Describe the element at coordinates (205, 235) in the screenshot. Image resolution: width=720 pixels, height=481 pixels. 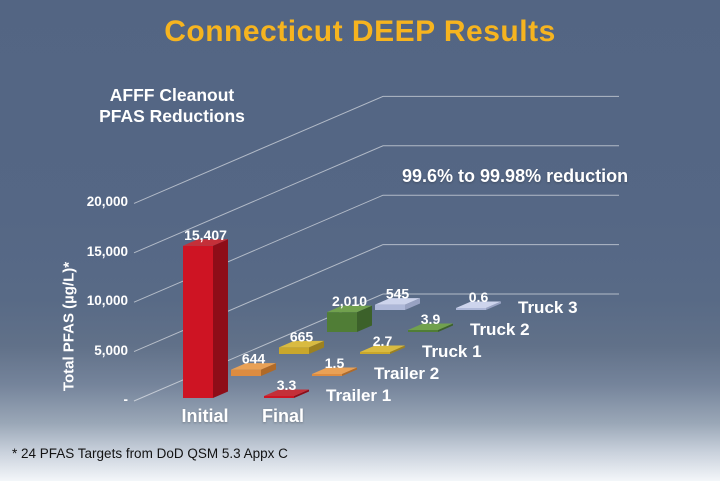
I see `bar-value-label: 15,407` at that location.